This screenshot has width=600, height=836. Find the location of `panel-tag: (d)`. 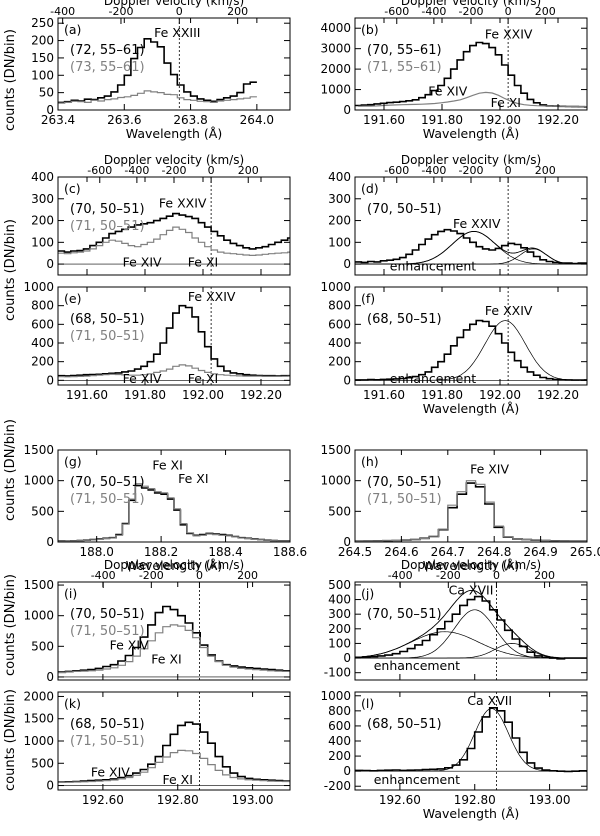

panel-tag: (d) is located at coordinates (370, 188).